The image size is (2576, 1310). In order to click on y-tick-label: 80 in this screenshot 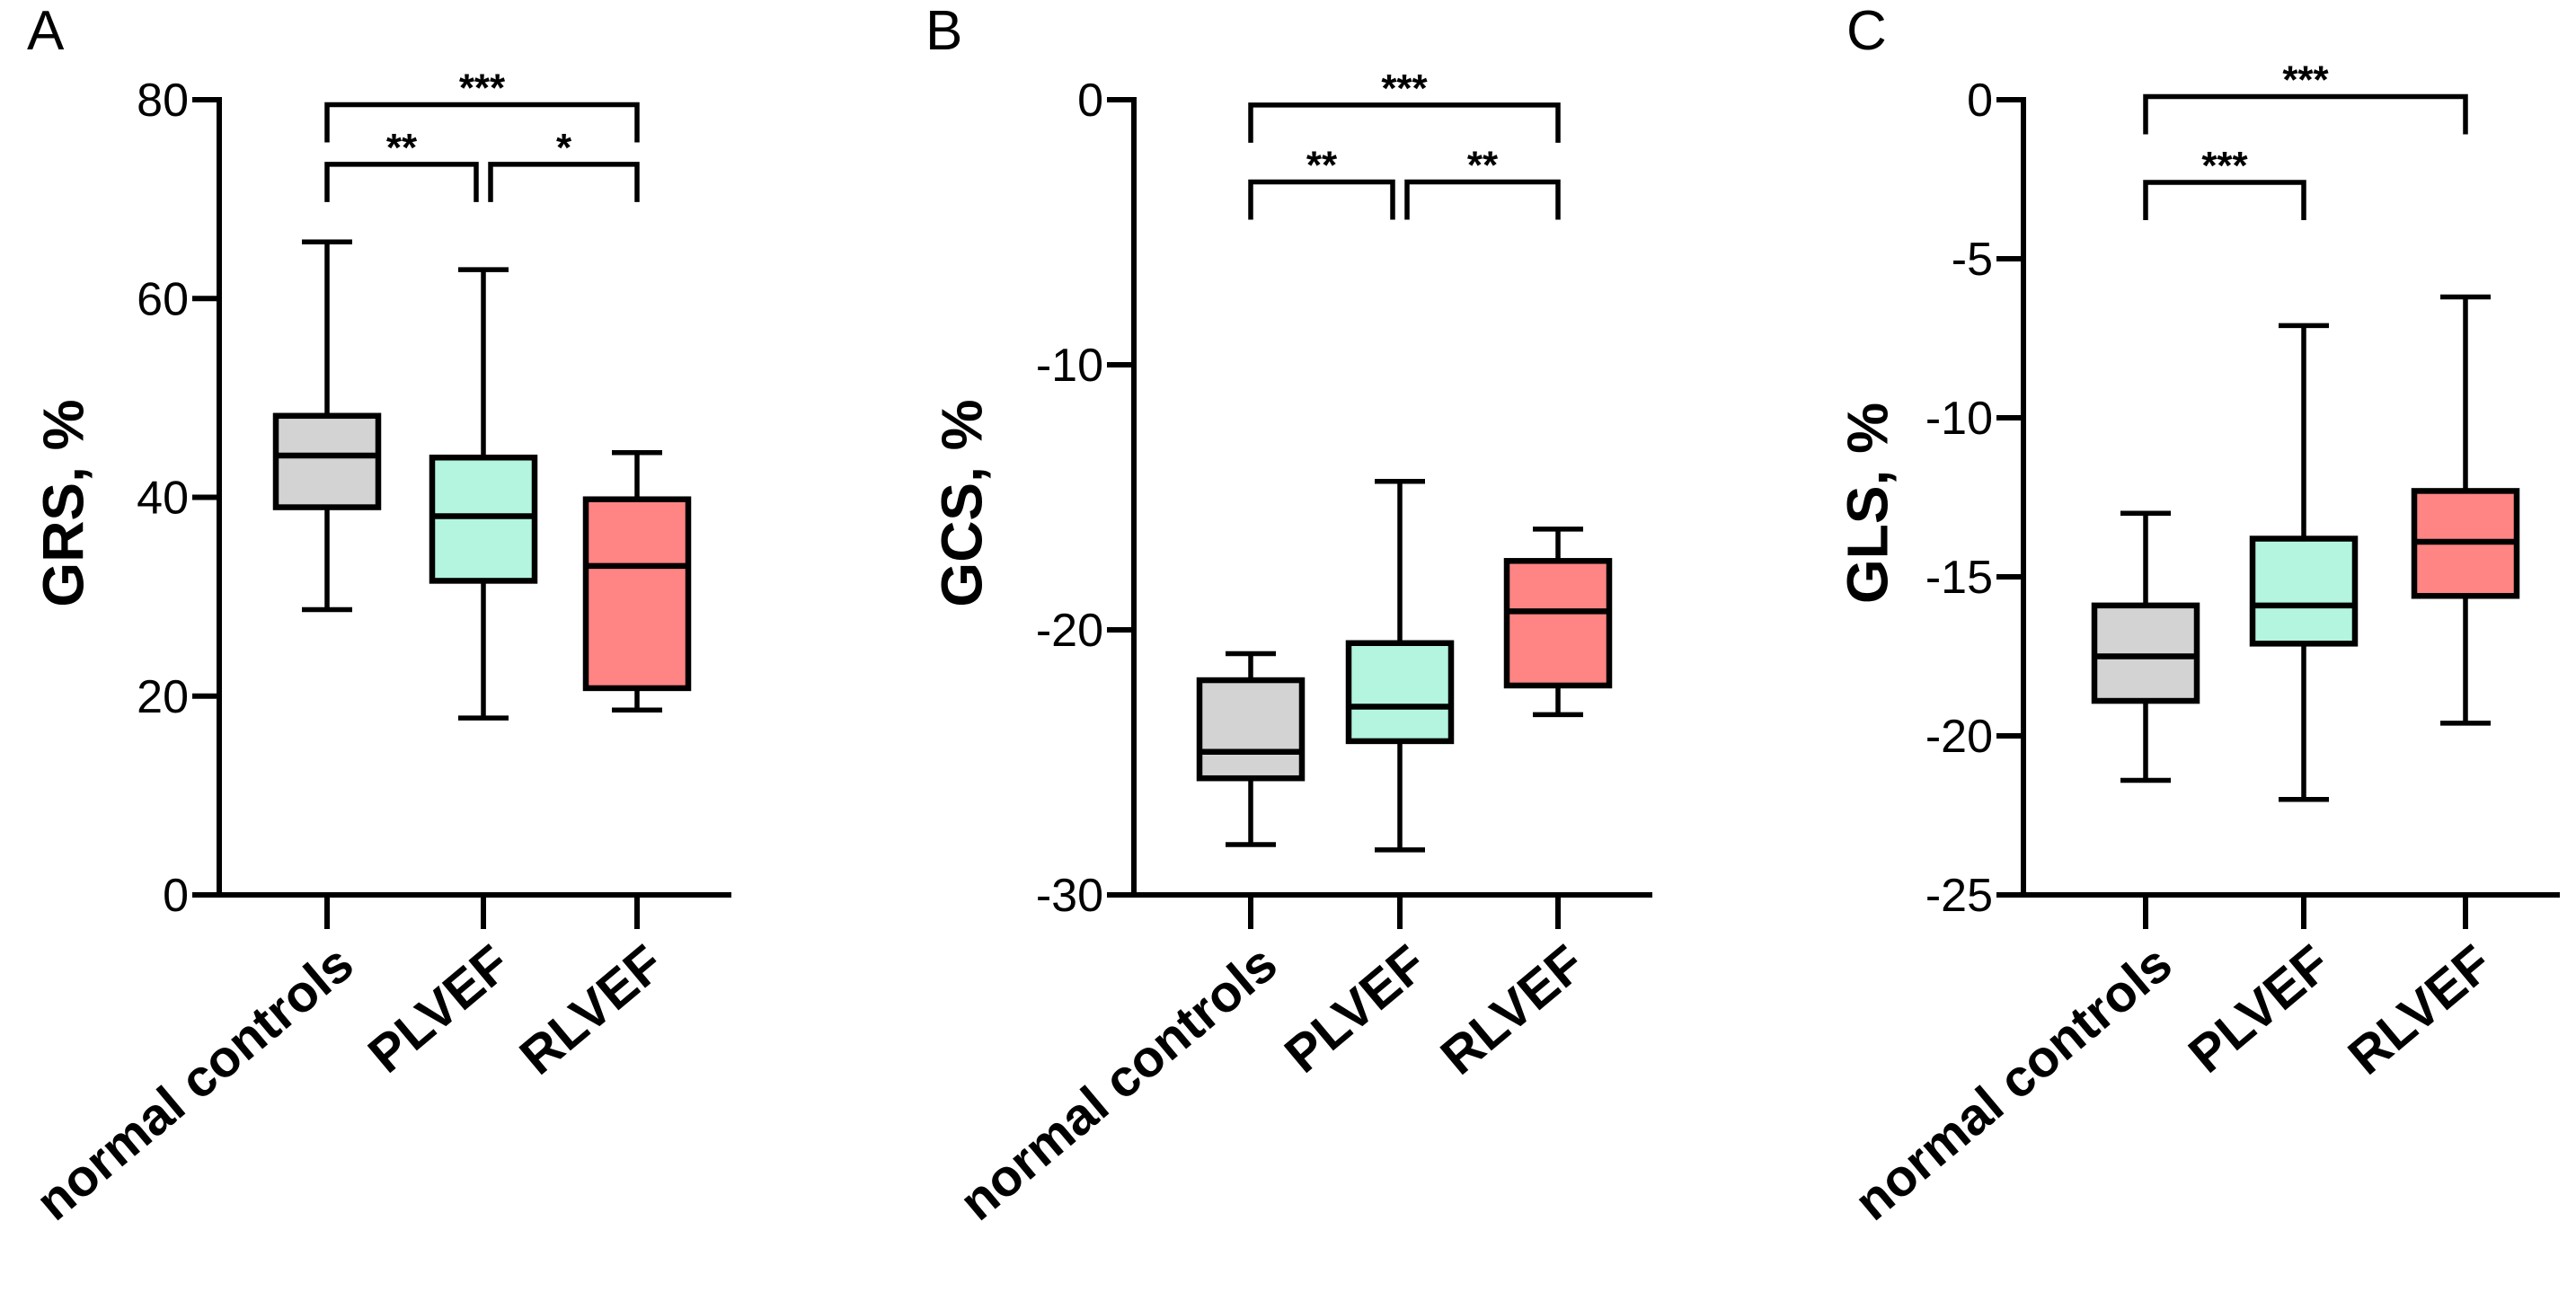, I will do `click(163, 101)`.